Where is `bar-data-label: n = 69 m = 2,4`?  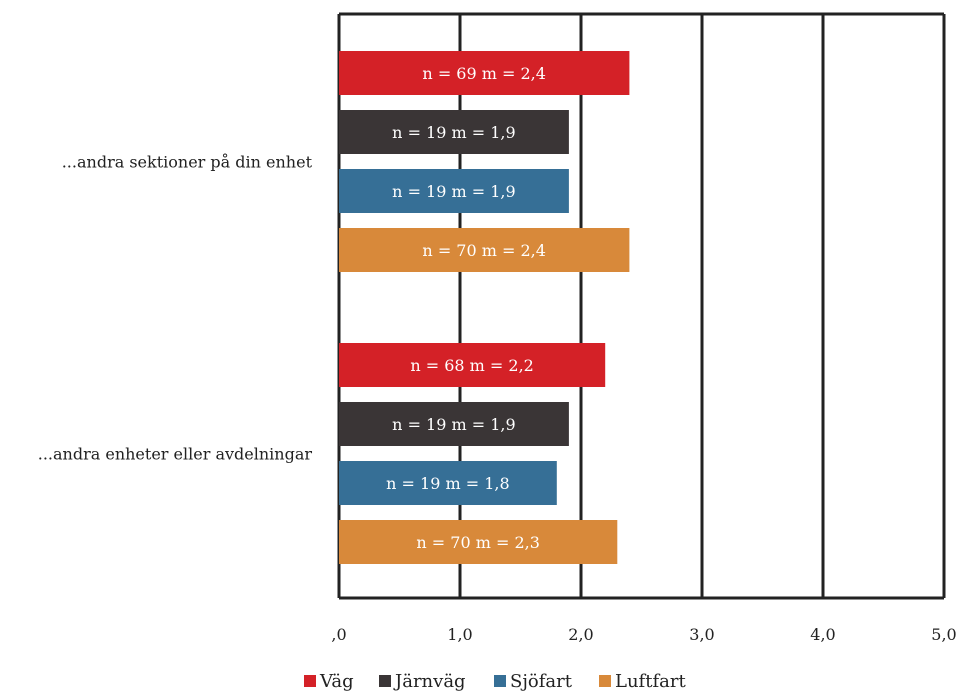 bar-data-label: n = 69 m = 2,4 is located at coordinates (484, 73).